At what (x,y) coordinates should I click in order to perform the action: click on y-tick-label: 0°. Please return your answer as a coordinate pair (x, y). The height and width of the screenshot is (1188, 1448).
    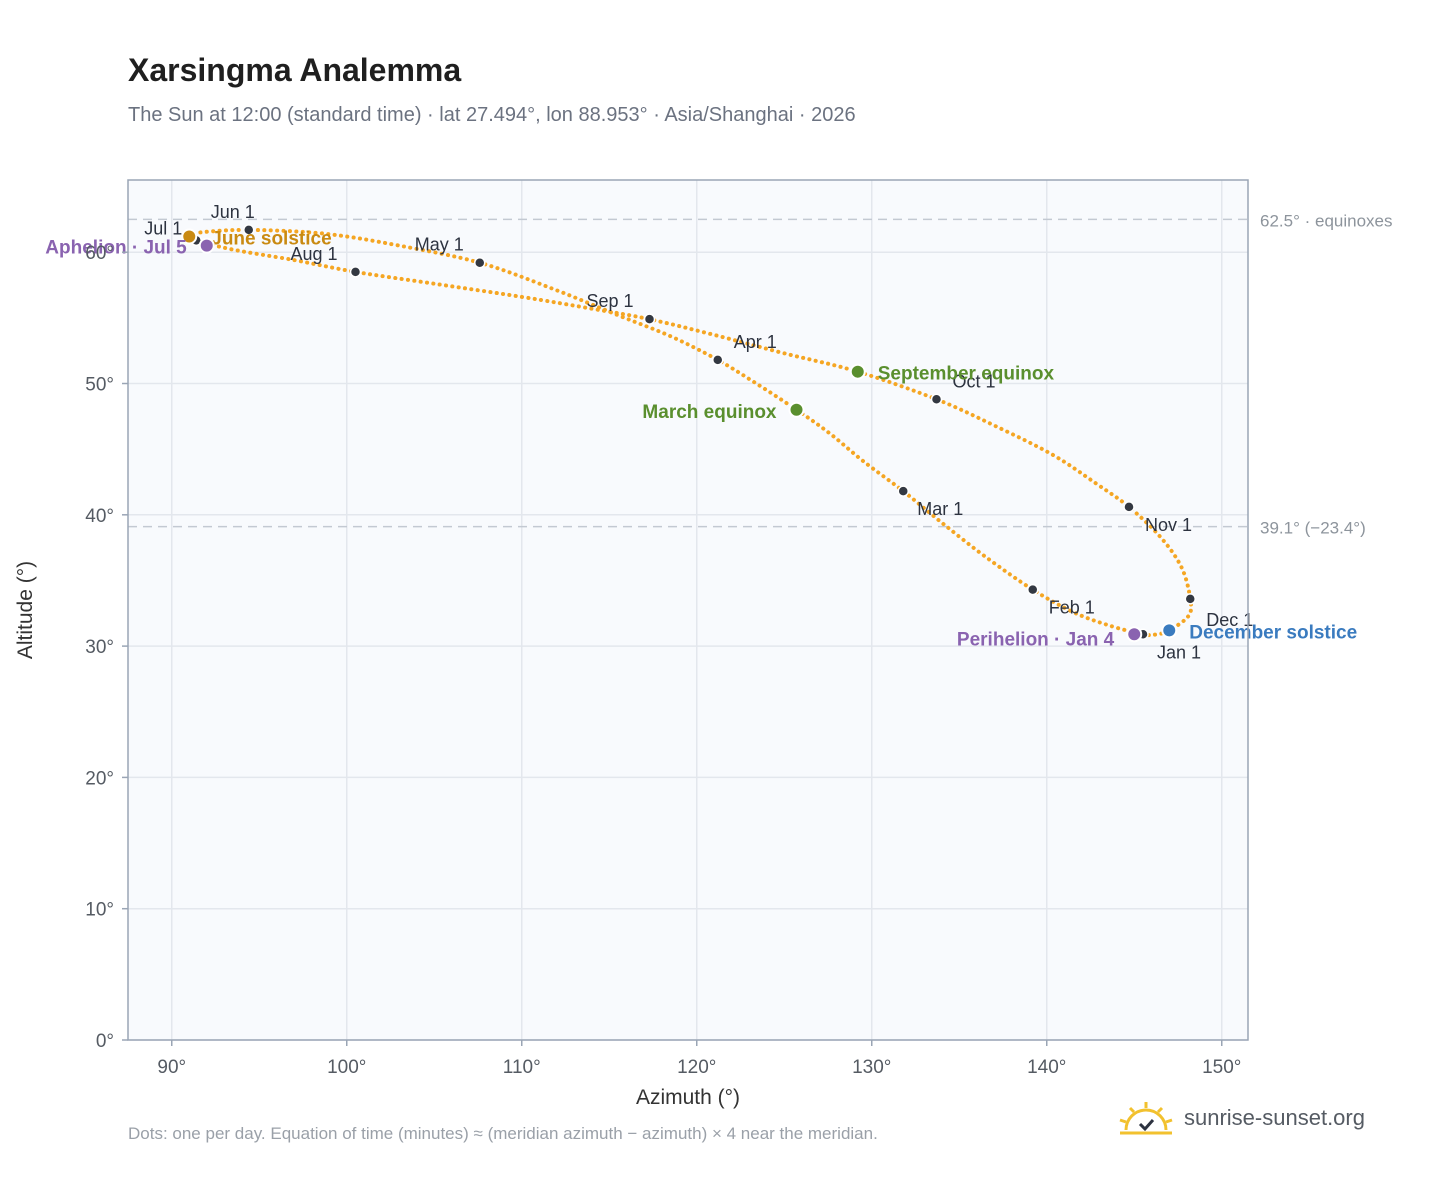
    Looking at the image, I should click on (105, 1041).